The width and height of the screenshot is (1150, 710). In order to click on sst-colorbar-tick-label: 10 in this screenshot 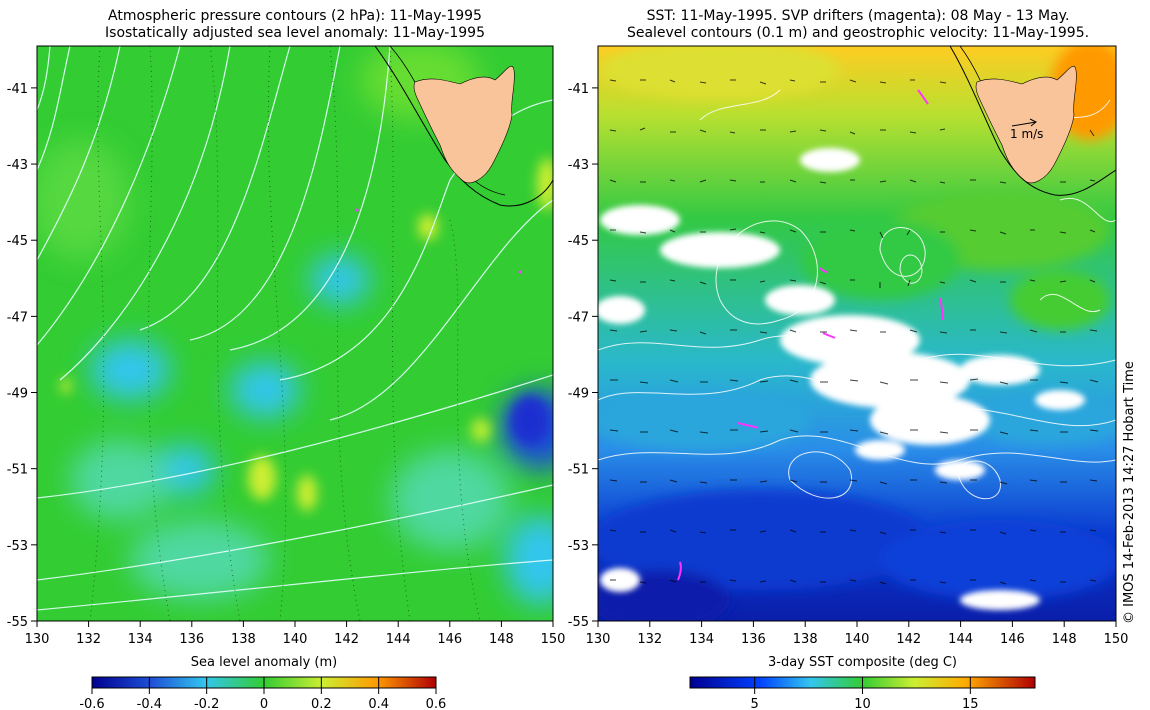, I will do `click(862, 703)`.